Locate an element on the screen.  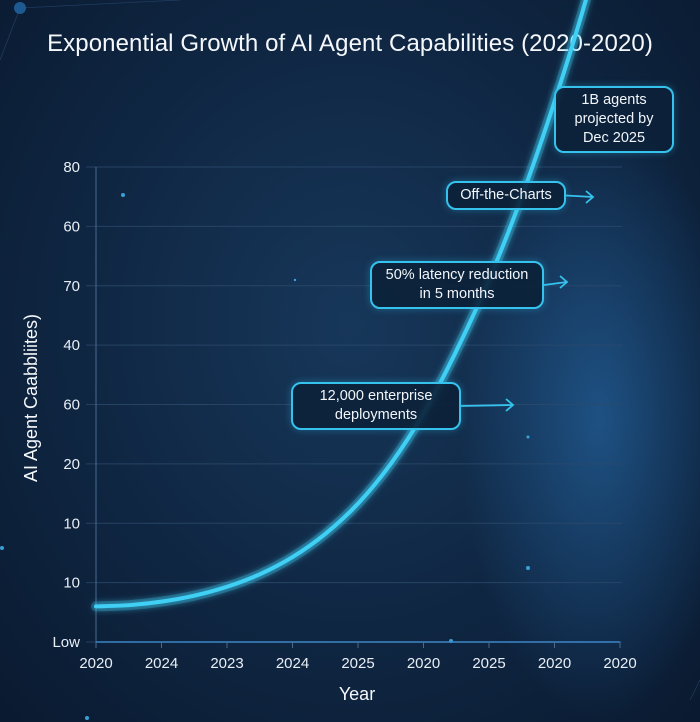
annotation-box: 12,000 enterprise deployments is located at coordinates (376, 406).